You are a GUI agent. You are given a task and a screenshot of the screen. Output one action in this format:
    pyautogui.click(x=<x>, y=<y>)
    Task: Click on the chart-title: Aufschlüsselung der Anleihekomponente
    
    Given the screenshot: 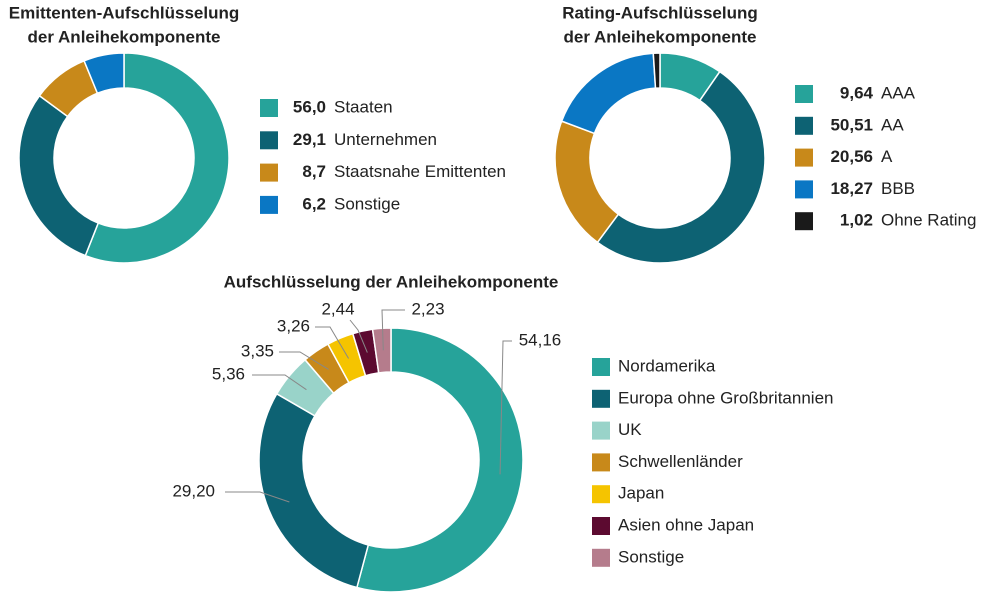 What is the action you would take?
    pyautogui.click(x=391, y=281)
    